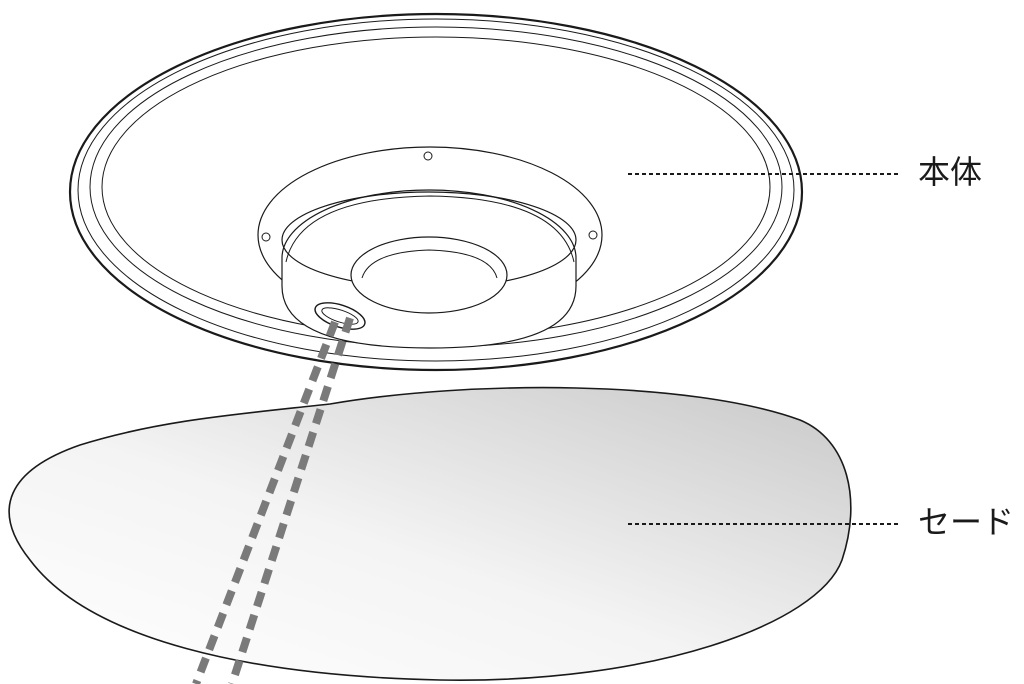  What do you see at coordinates (966, 522) in the screenshot?
I see `shade-label: セード` at bounding box center [966, 522].